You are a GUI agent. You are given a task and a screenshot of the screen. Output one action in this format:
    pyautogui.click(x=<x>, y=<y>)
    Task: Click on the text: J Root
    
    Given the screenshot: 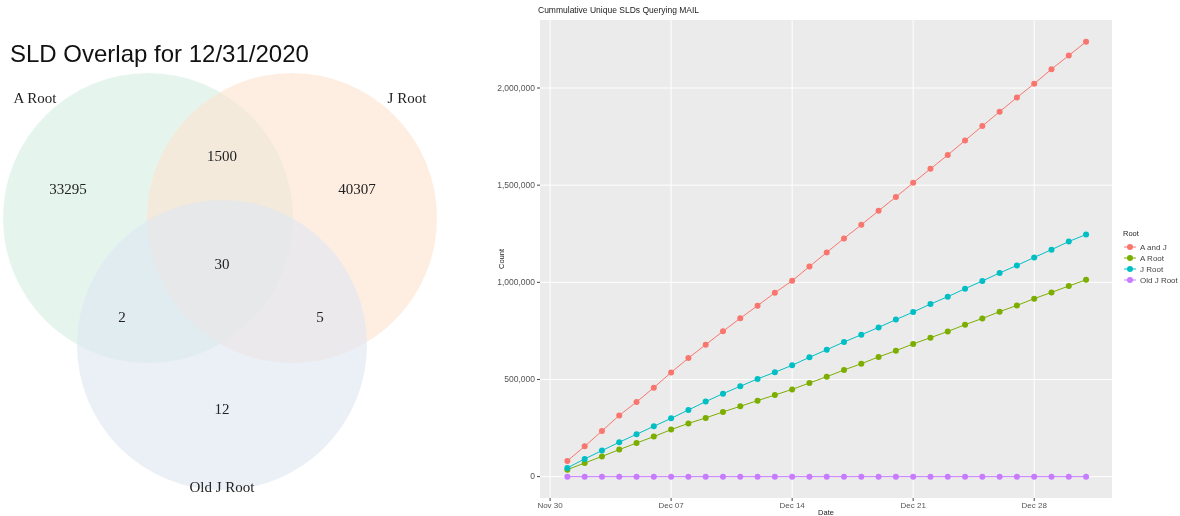 What is the action you would take?
    pyautogui.click(x=407, y=98)
    